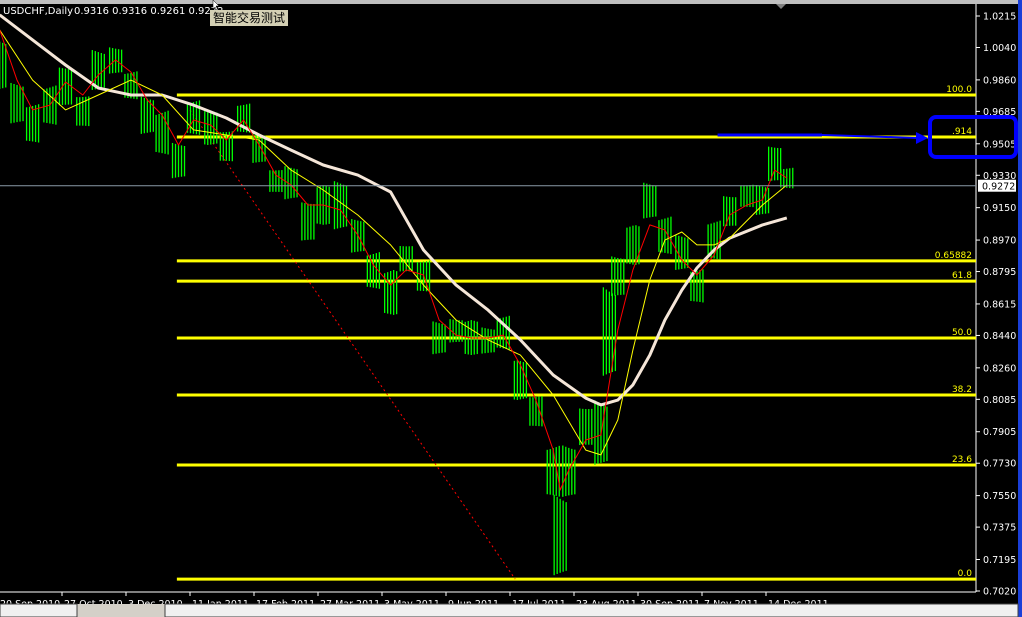 Image resolution: width=1022 pixels, height=617 pixels. Describe the element at coordinates (962, 276) in the screenshot. I see `fib-level-label: 61.8` at that location.